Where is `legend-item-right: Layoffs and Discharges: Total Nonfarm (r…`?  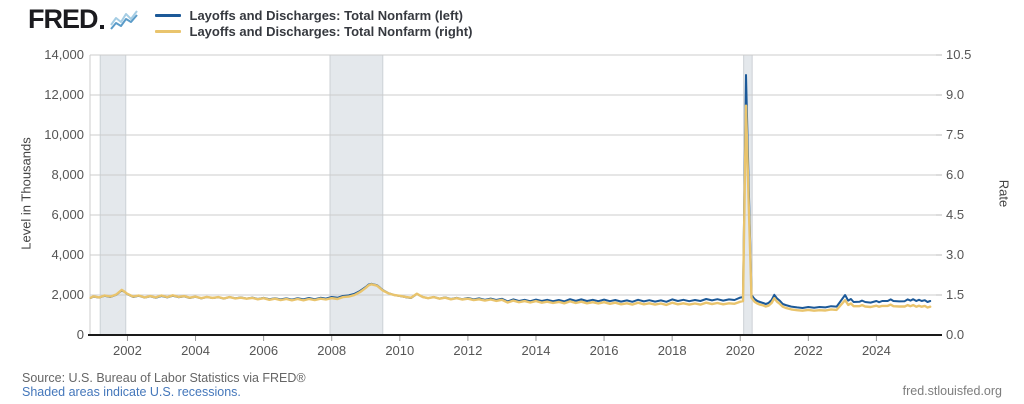
legend-item-right: Layoffs and Discharges: Total Nonfarm (r… is located at coordinates (313, 31).